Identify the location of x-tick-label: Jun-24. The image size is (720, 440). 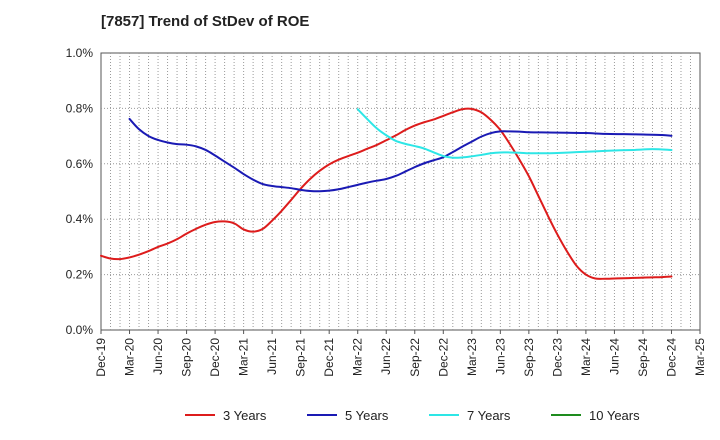
(614, 356).